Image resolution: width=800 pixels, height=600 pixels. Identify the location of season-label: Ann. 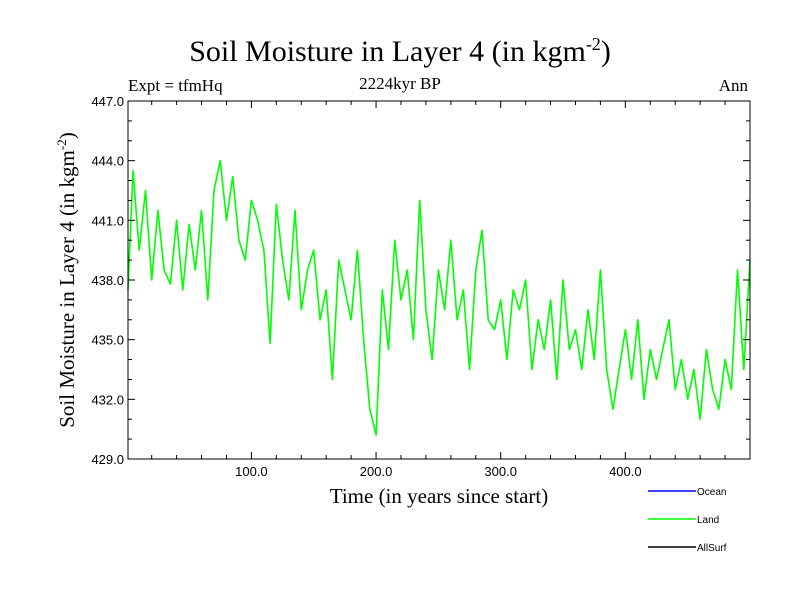
(733, 85).